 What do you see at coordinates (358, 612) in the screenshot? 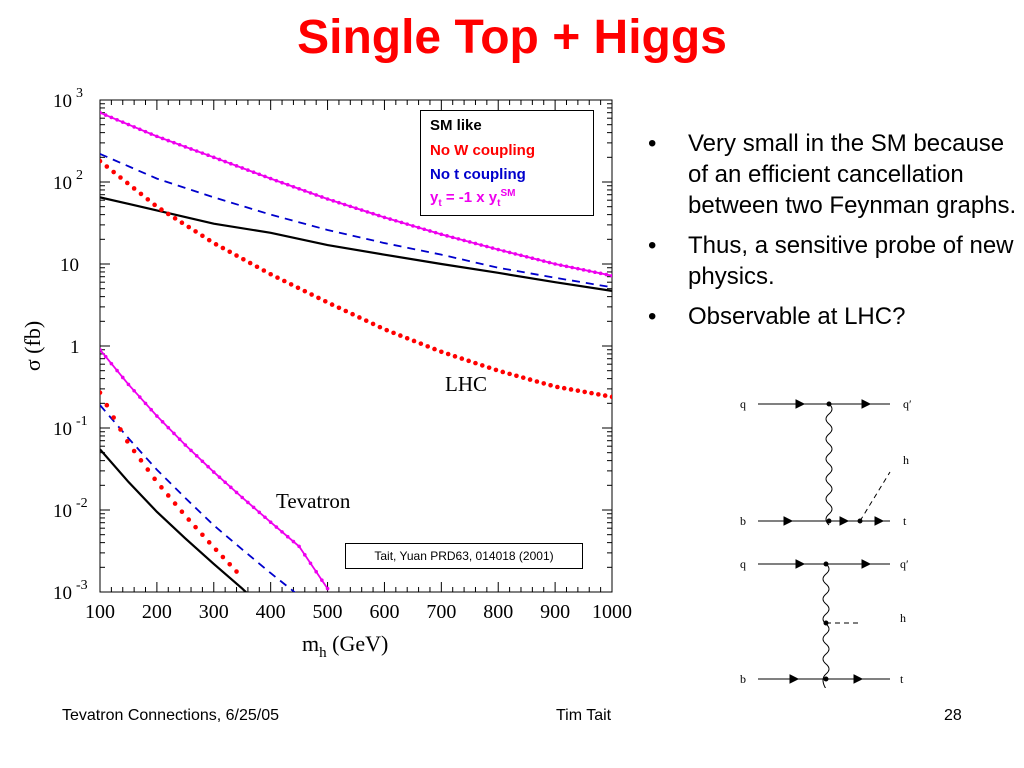
I see `x-tick-labels: 100 200 300 400 500 600 700 800 900 1000` at bounding box center [358, 612].